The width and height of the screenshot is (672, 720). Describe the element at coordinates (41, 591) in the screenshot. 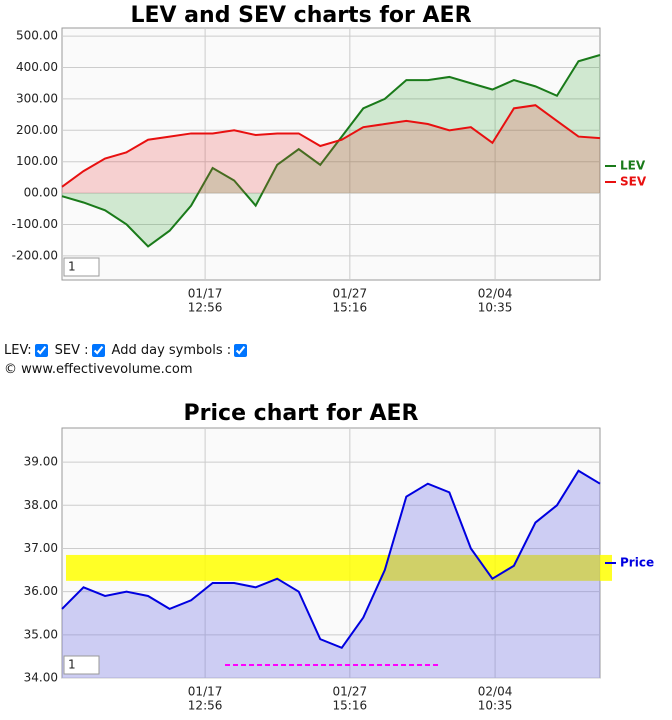

I see `y-tick-label: 36.00` at that location.